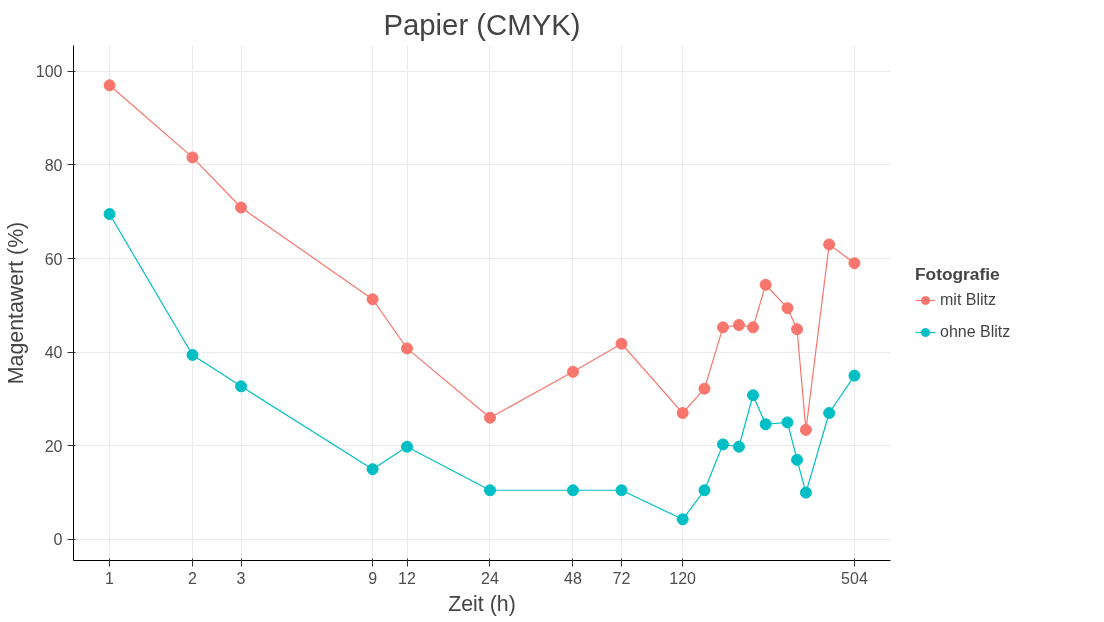 This screenshot has width=1104, height=622. What do you see at coordinates (53, 446) in the screenshot?
I see `y-tick-label: 20` at bounding box center [53, 446].